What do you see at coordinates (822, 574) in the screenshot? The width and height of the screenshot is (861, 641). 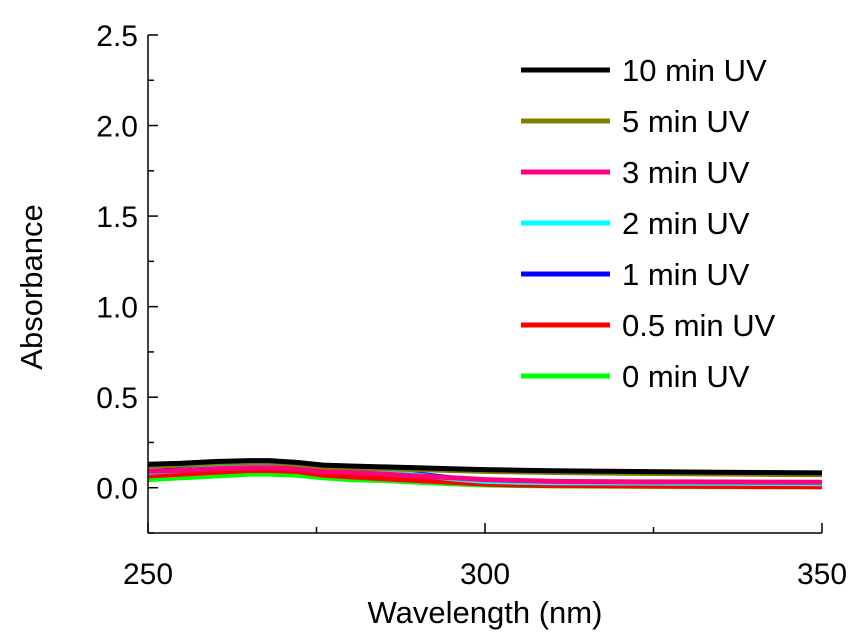 I see `x-tick-label: 350` at bounding box center [822, 574].